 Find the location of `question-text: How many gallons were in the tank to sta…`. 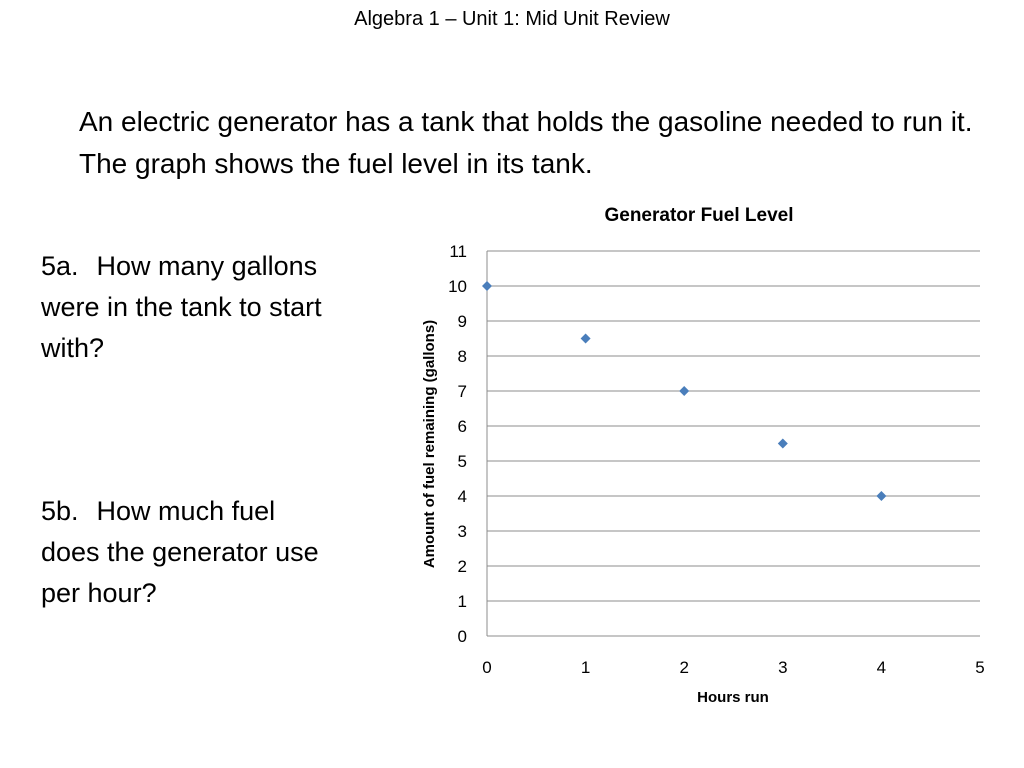

question-text: How many gallons were in the tank to sta… is located at coordinates (181, 307).